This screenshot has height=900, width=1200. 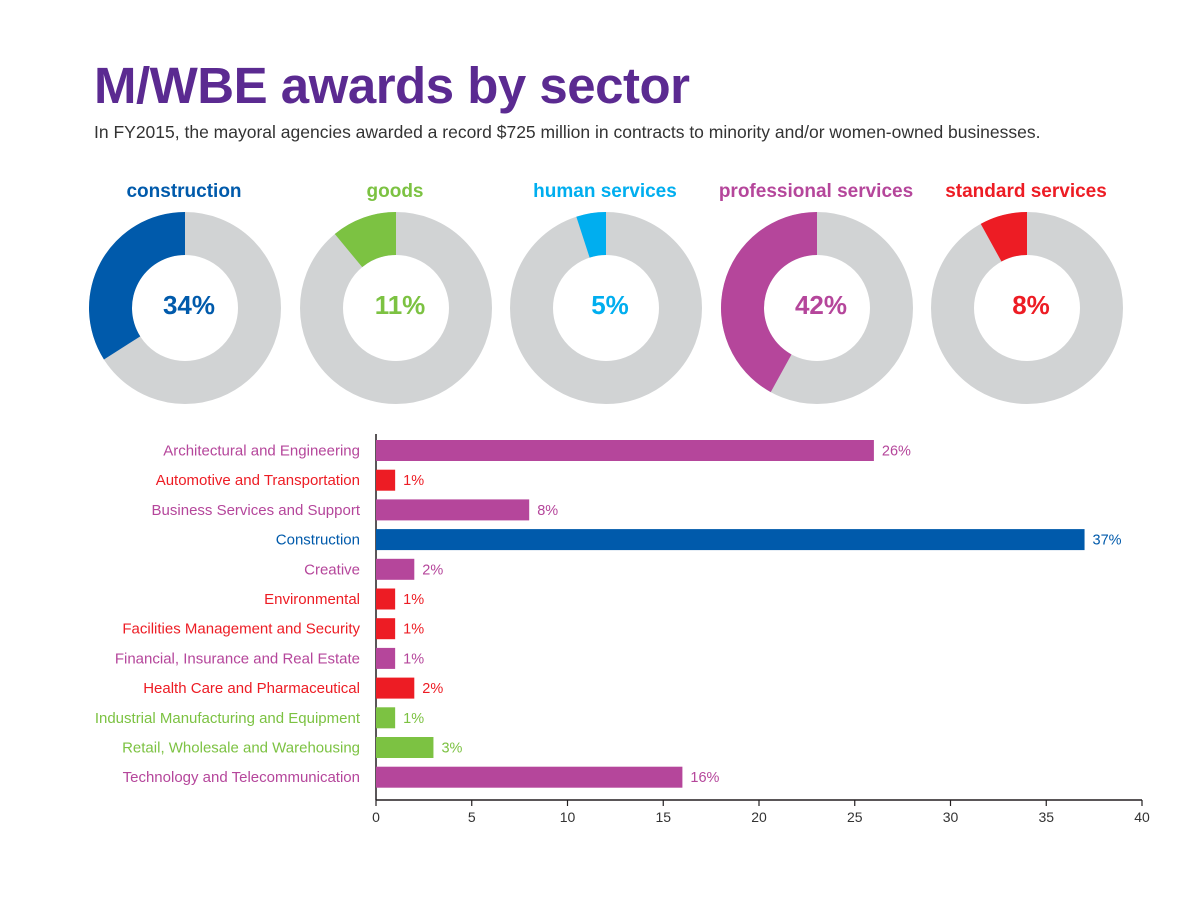 I want to click on donut-slice-human-services, so click(x=591, y=235).